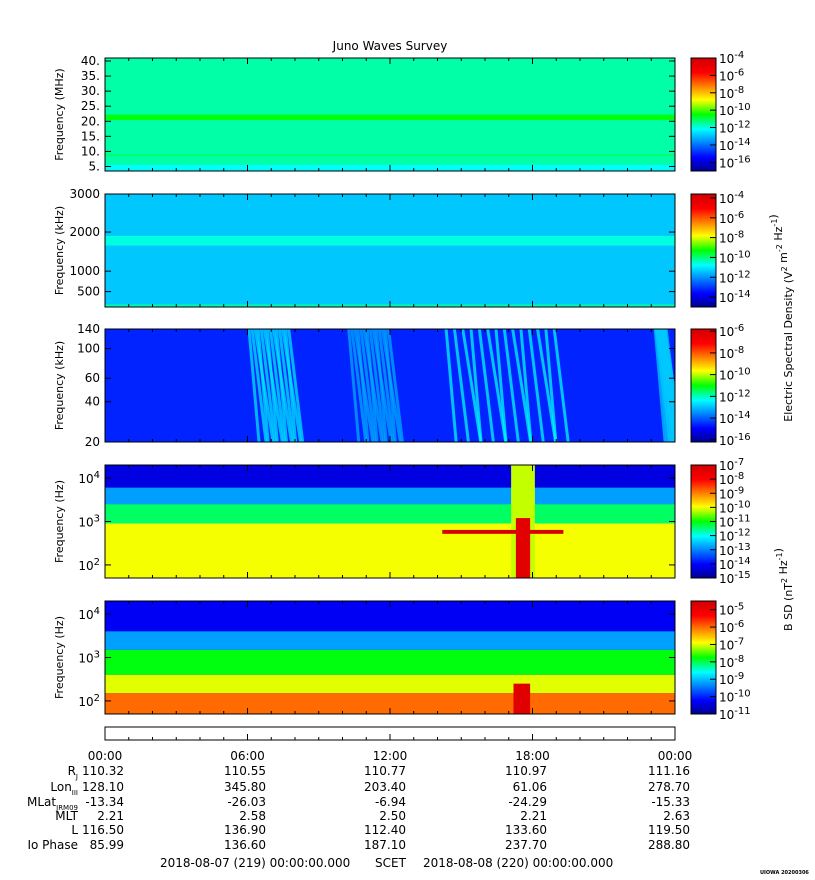  Describe the element at coordinates (720, 385) in the screenshot. I see `colorbar-3: 10⁻⁶ 10⁻⁸ 10⁻¹⁰ 10⁻¹² 10⁻¹⁴ 10⁻¹⁶` at that location.